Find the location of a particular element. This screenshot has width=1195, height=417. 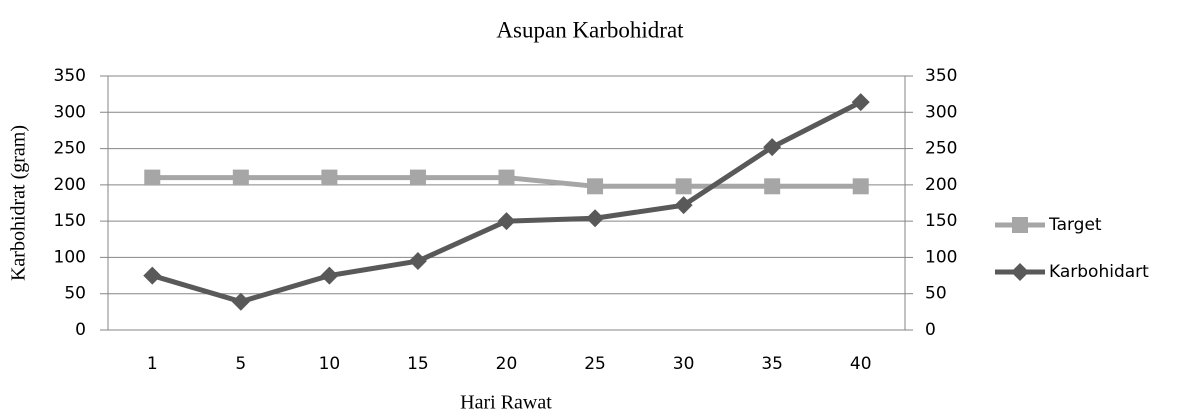

y-tick-label: 250 is located at coordinates (70, 149).